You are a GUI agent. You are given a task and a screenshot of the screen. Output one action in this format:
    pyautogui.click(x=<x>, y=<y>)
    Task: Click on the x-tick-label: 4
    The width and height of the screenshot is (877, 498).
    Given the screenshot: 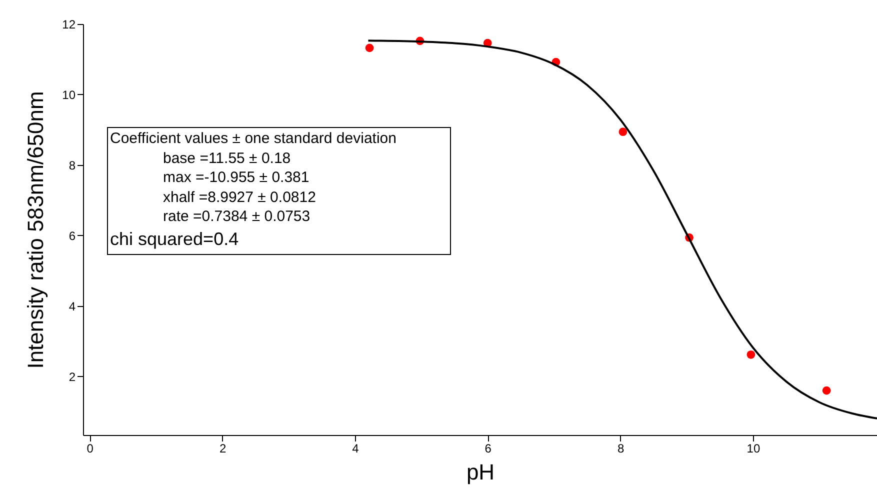 What is the action you would take?
    pyautogui.click(x=356, y=449)
    